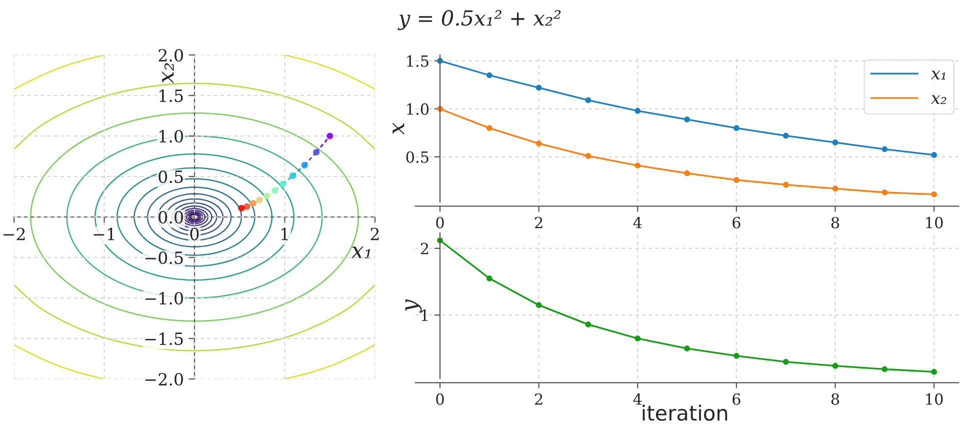 This screenshot has height=427, width=960. What do you see at coordinates (685, 412) in the screenshot?
I see `x-axis-title: iteration` at bounding box center [685, 412].